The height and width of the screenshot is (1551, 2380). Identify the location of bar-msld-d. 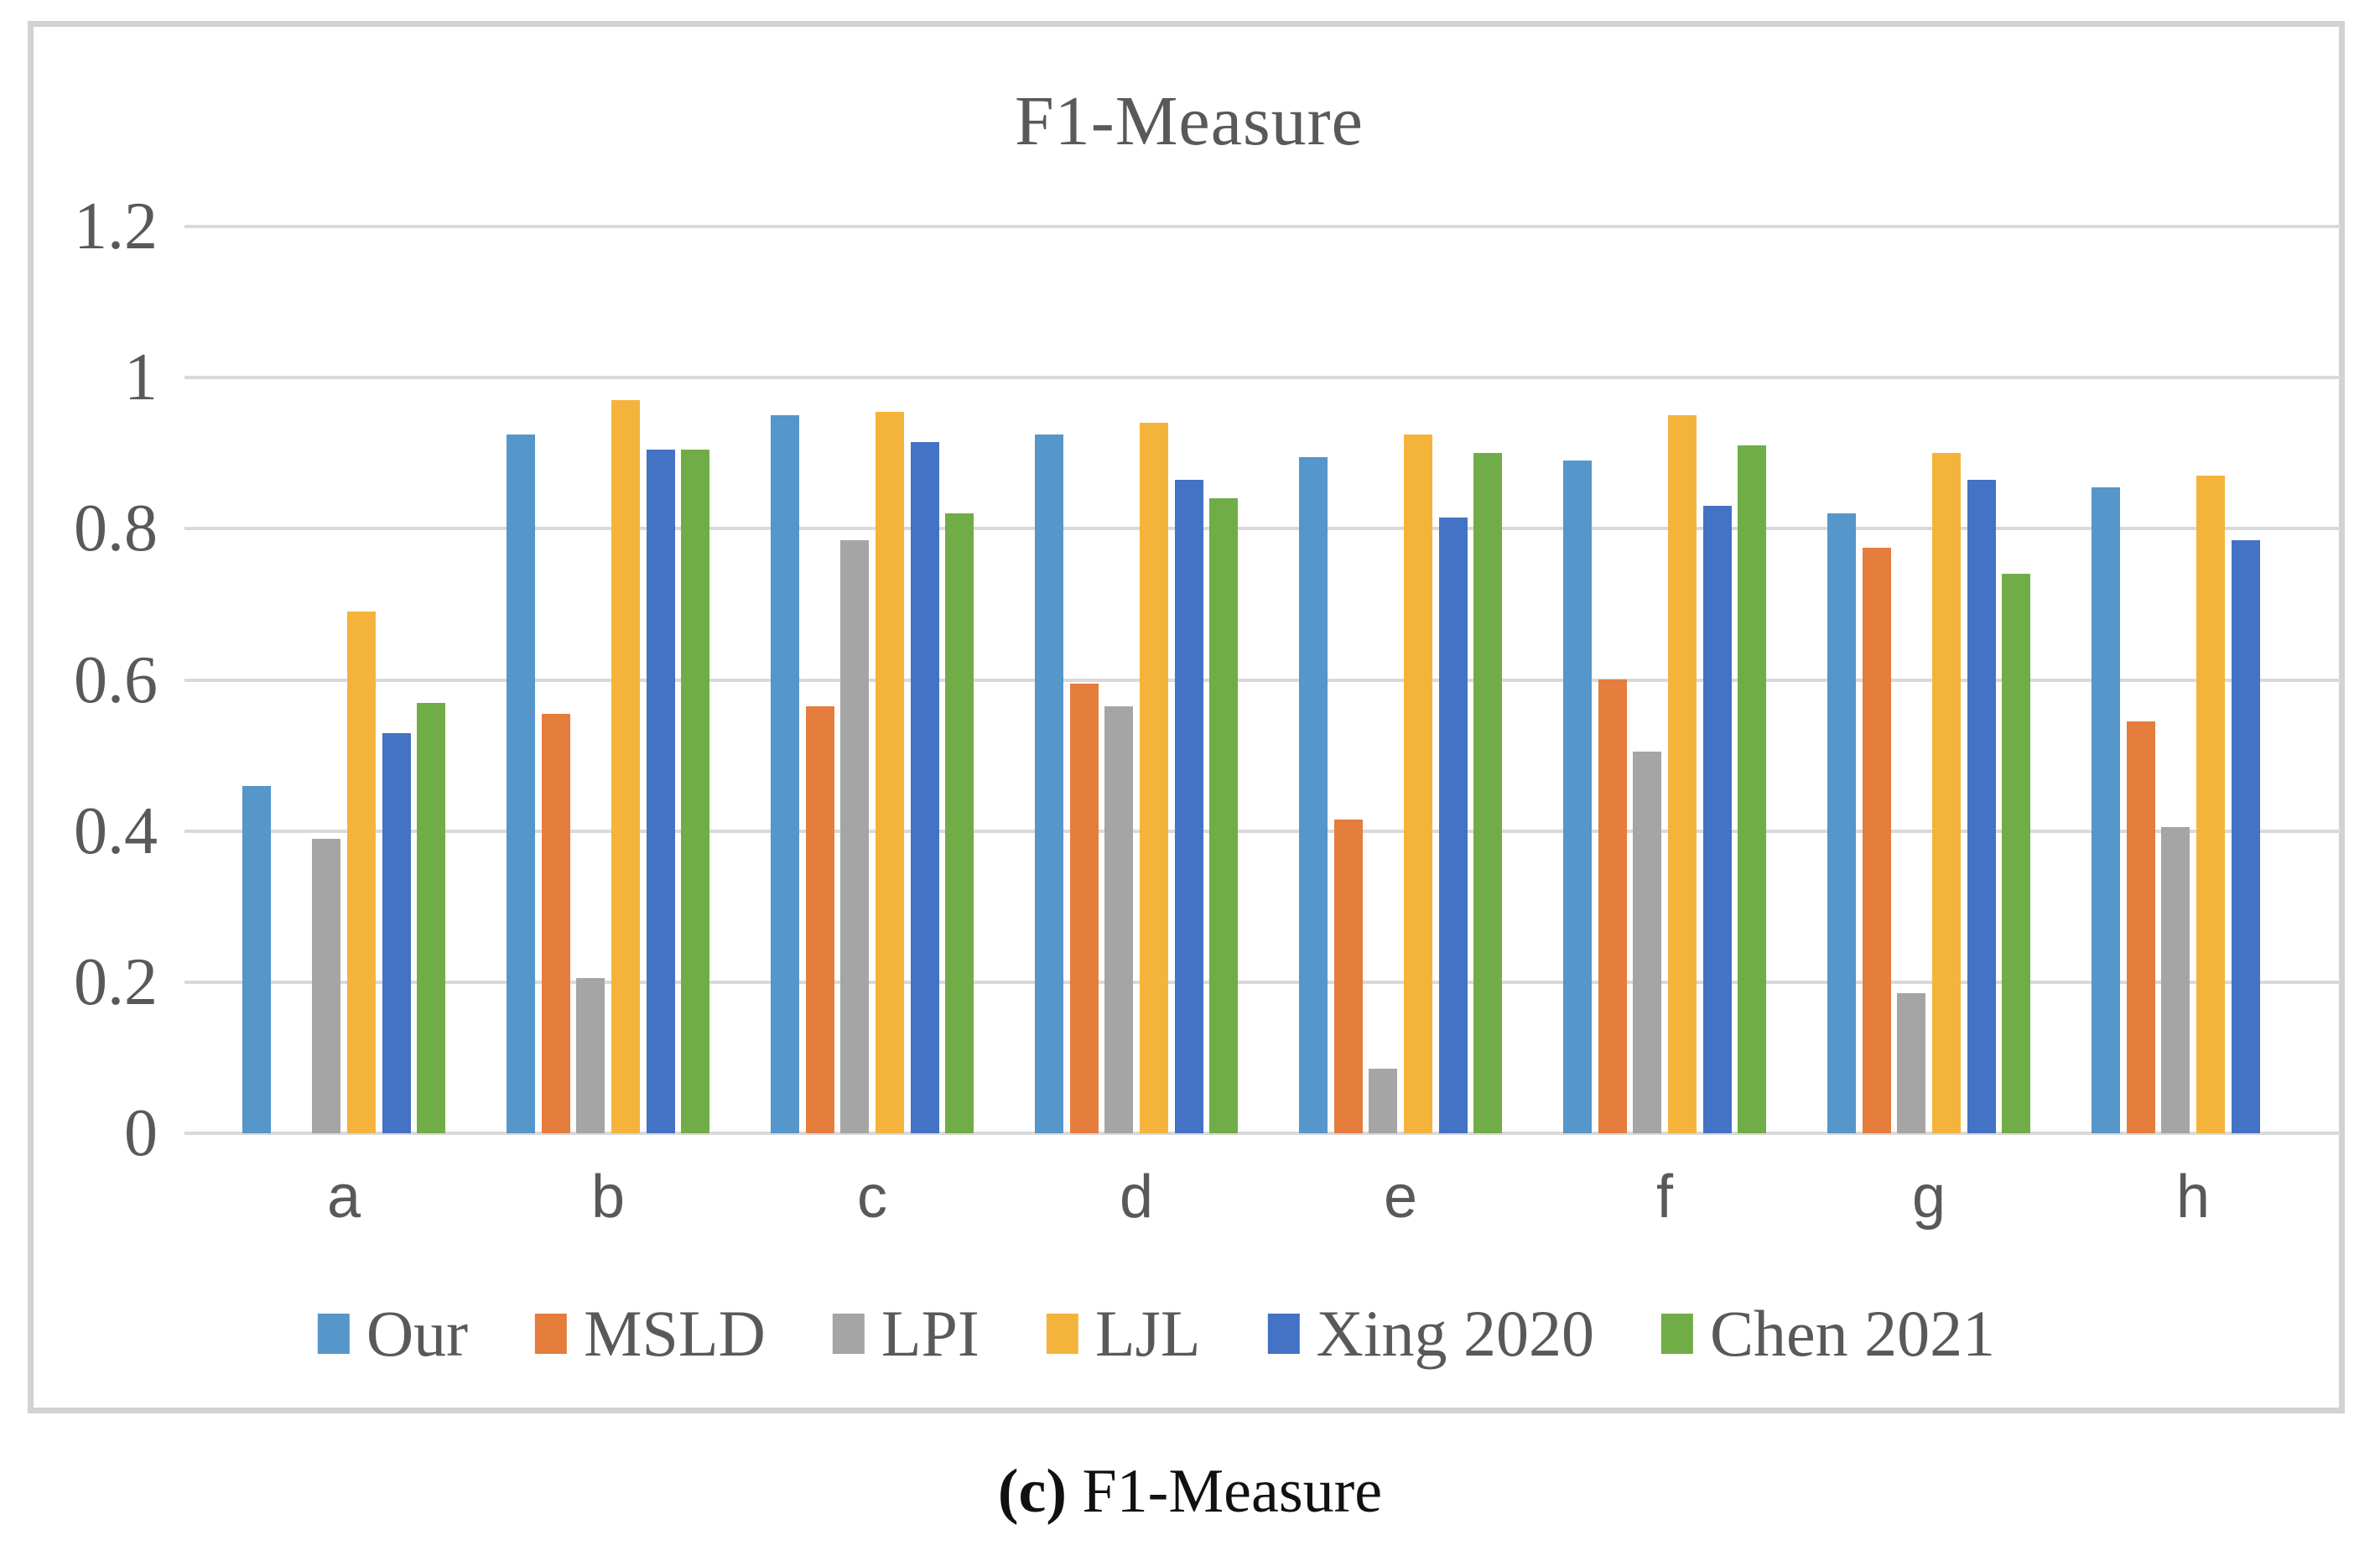
(1084, 908).